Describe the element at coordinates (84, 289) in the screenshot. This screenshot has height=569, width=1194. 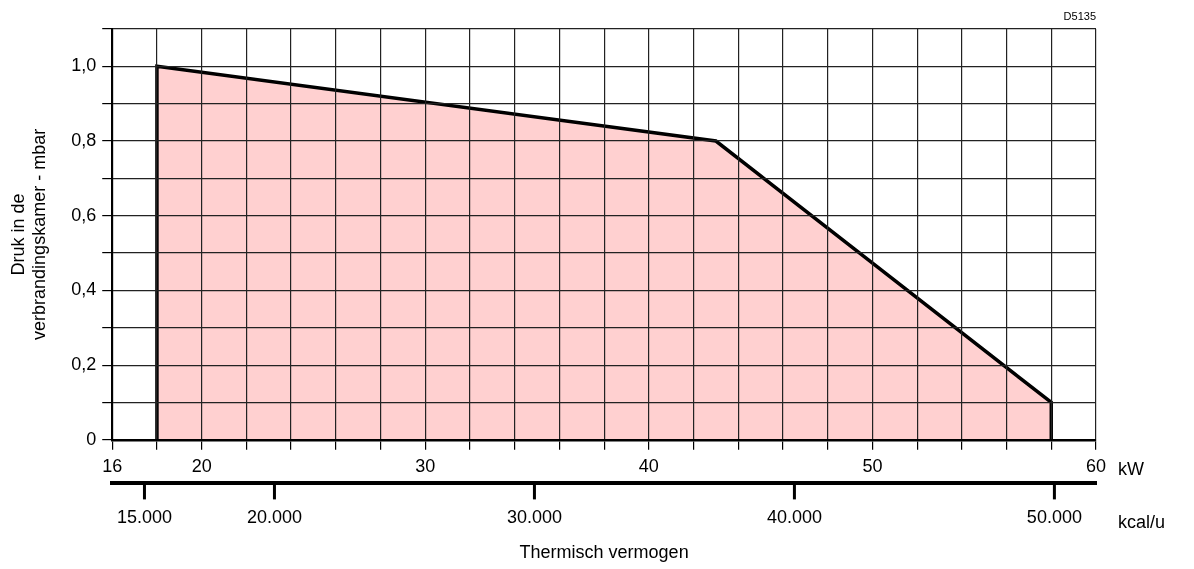
I see `y-tick-label: 0,4` at that location.